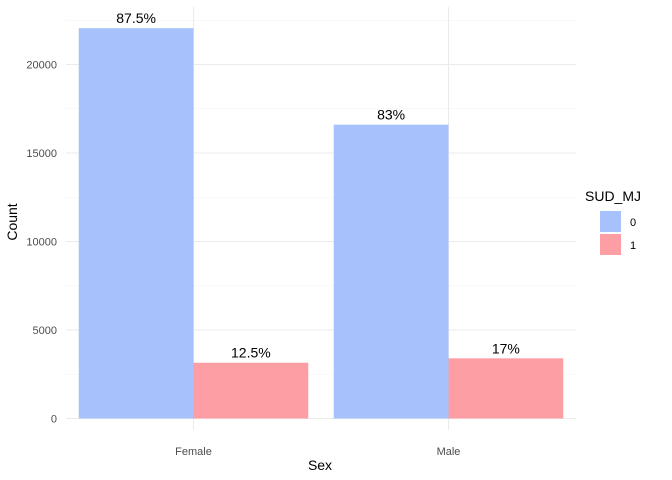 The width and height of the screenshot is (672, 480). What do you see at coordinates (251, 353) in the screenshot?
I see `bar-label-female-1: 12.5%` at bounding box center [251, 353].